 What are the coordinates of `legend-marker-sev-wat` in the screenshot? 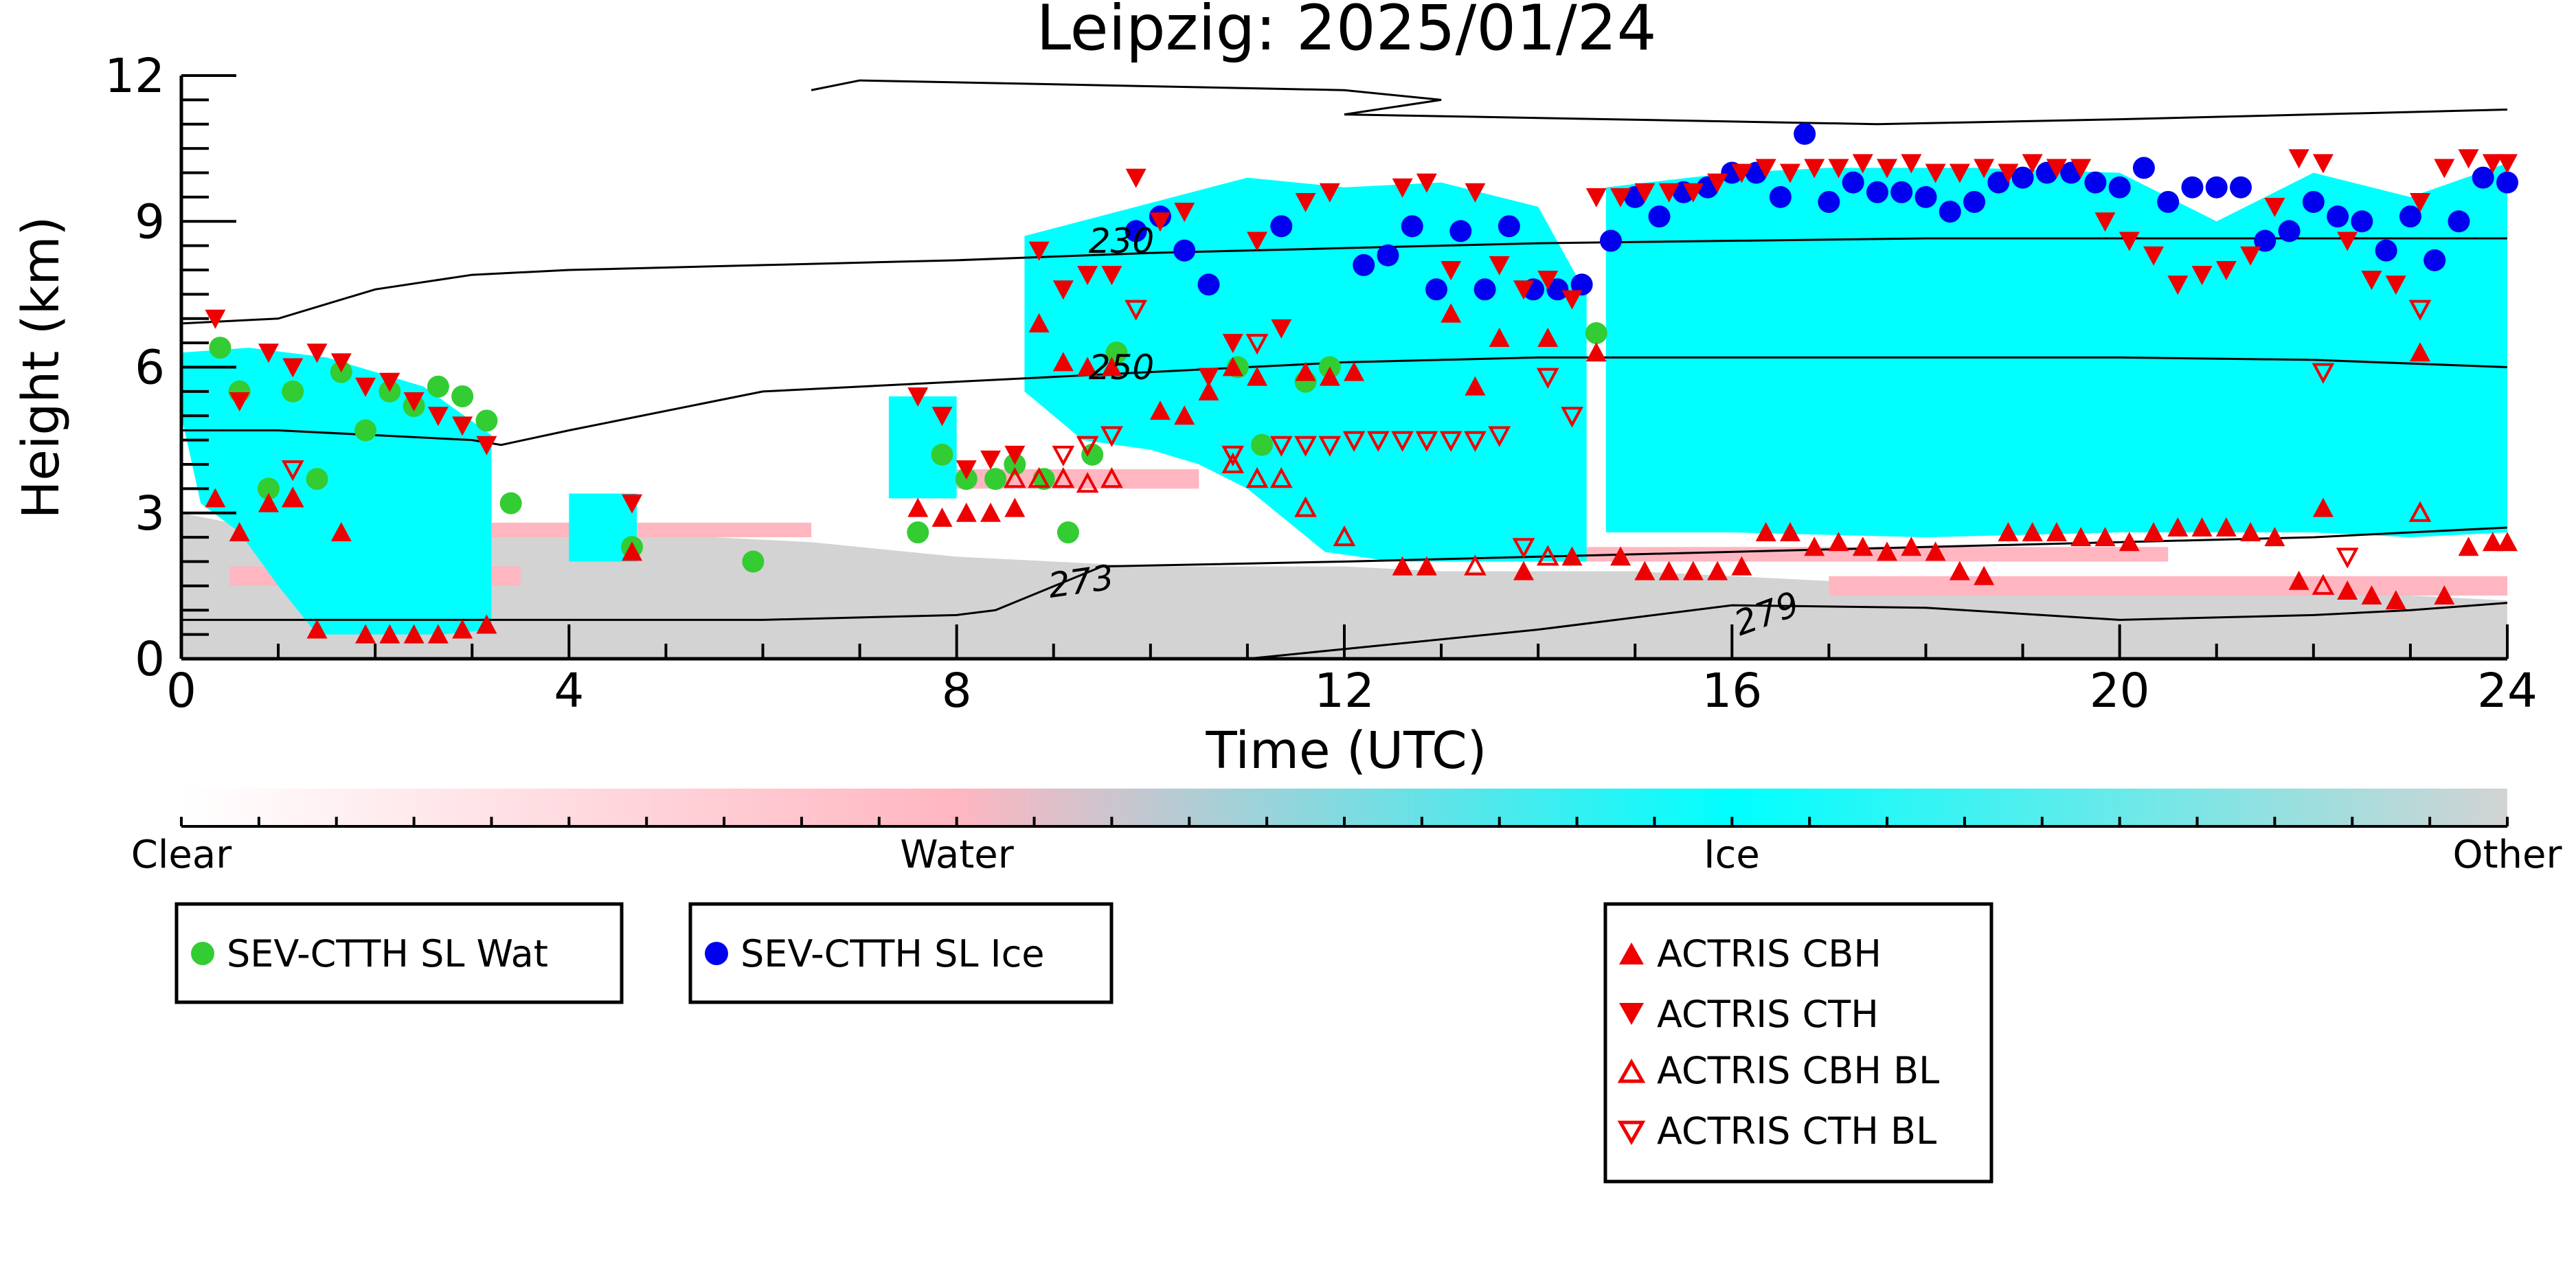 It's located at (202, 953).